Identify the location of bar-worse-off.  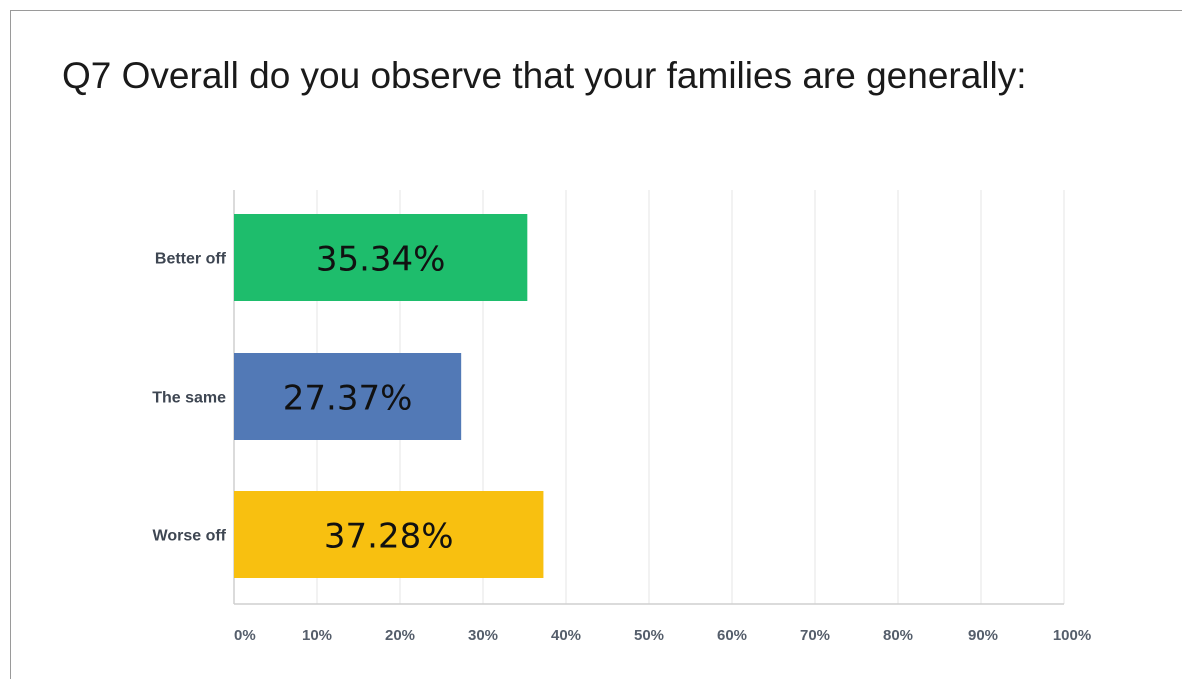
(389, 534).